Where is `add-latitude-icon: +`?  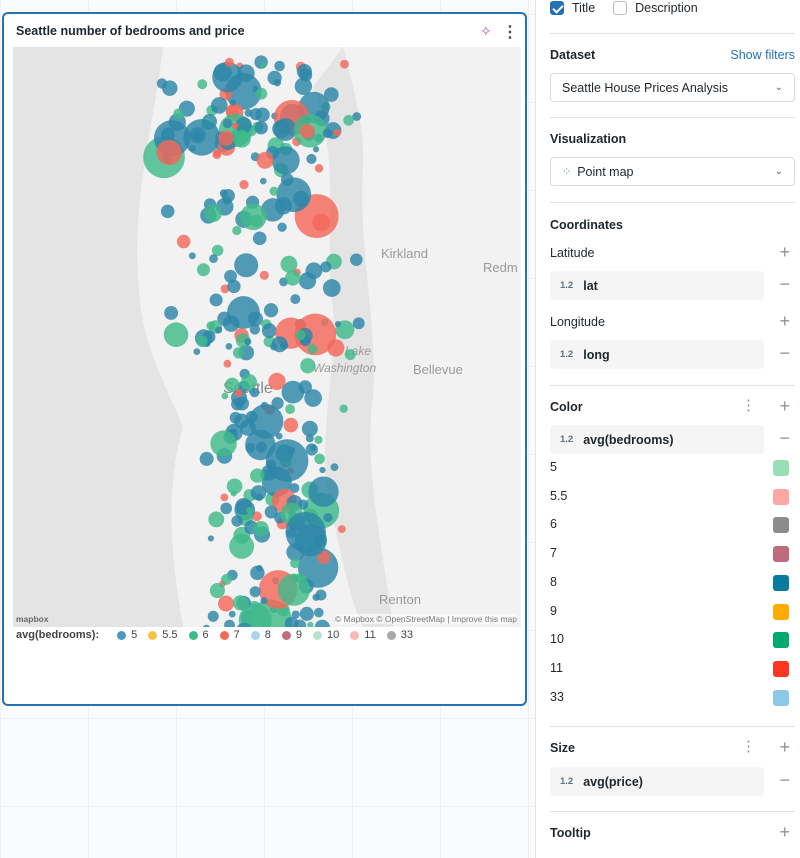
add-latitude-icon: + is located at coordinates (784, 252).